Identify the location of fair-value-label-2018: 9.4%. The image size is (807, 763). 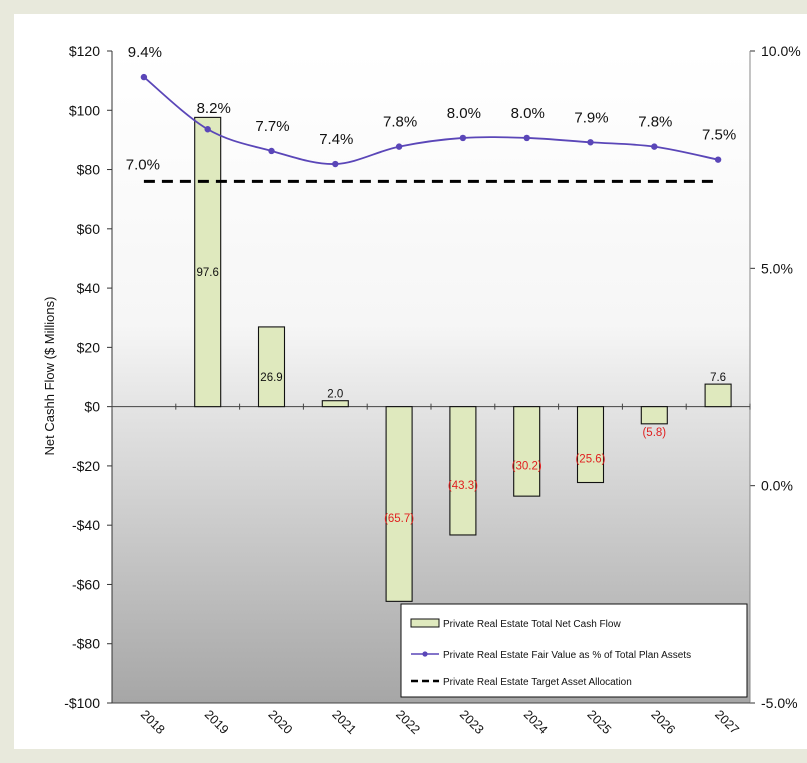
(145, 52).